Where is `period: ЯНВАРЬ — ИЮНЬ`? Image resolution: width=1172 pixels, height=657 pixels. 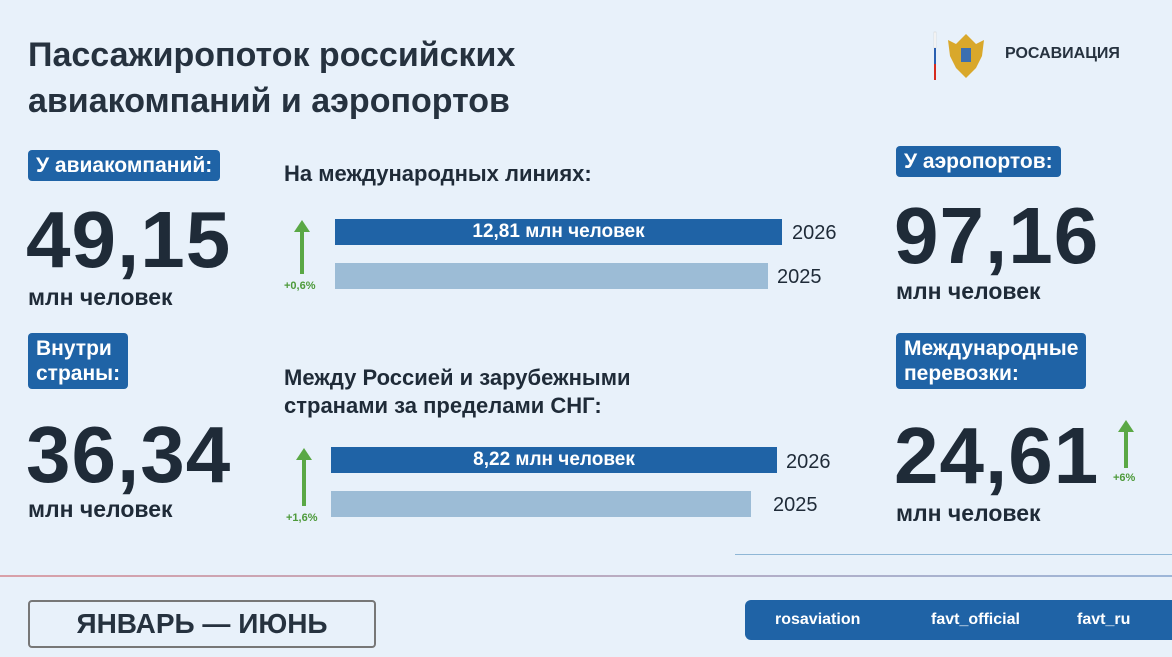
period: ЯНВАРЬ — ИЮНЬ is located at coordinates (202, 624).